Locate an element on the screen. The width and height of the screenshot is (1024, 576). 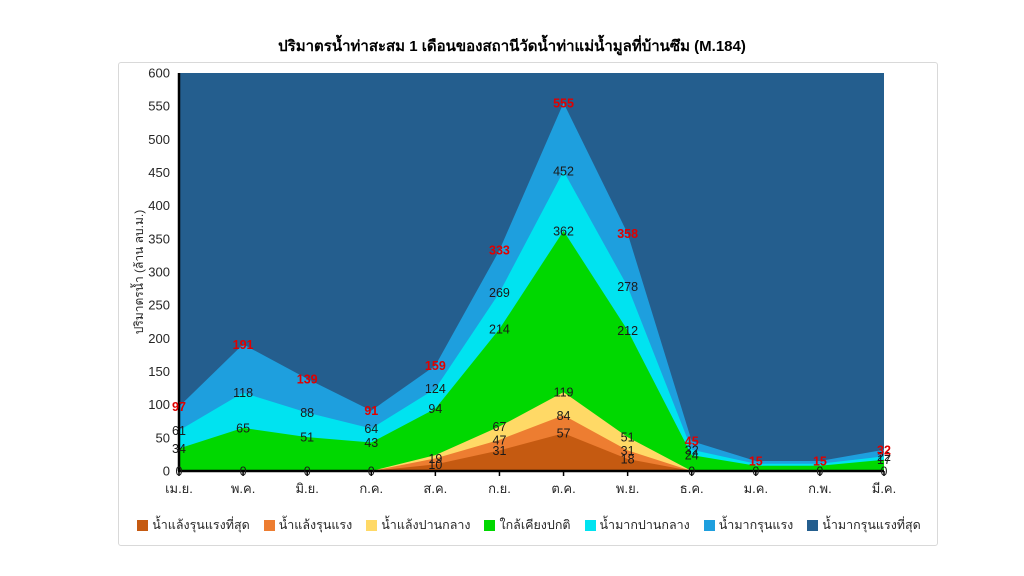
legend-swatch-drought-severe is located at coordinates (269, 525).